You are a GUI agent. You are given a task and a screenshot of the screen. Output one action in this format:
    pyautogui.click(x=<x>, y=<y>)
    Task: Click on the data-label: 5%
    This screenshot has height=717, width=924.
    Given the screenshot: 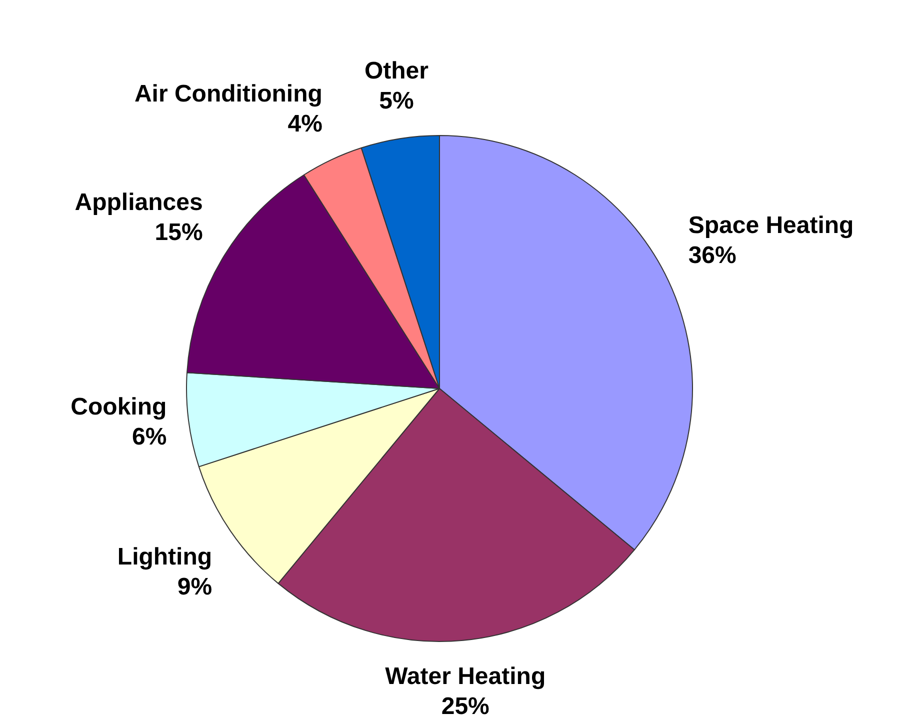 What is the action you would take?
    pyautogui.click(x=396, y=101)
    